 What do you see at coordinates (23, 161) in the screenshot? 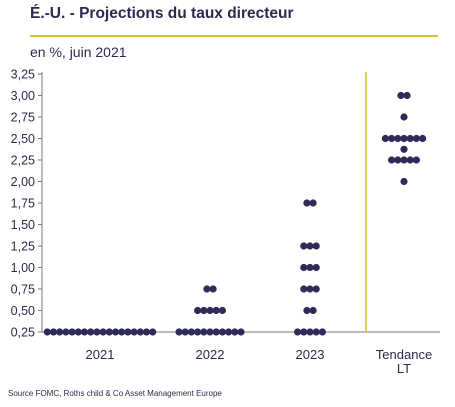
I see `y-tick-label: 2,25` at bounding box center [23, 161].